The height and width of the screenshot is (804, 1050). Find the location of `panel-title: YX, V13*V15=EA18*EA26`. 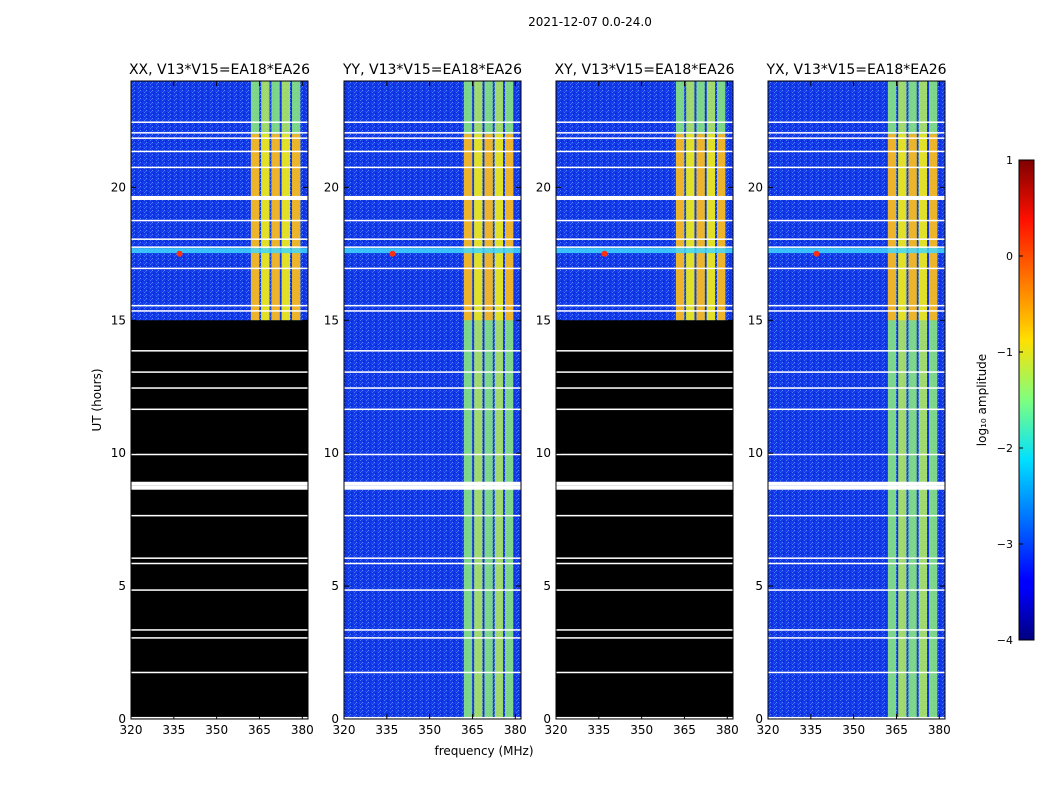

panel-title: YX, V13*V15=EA18*EA26 is located at coordinates (855, 70).